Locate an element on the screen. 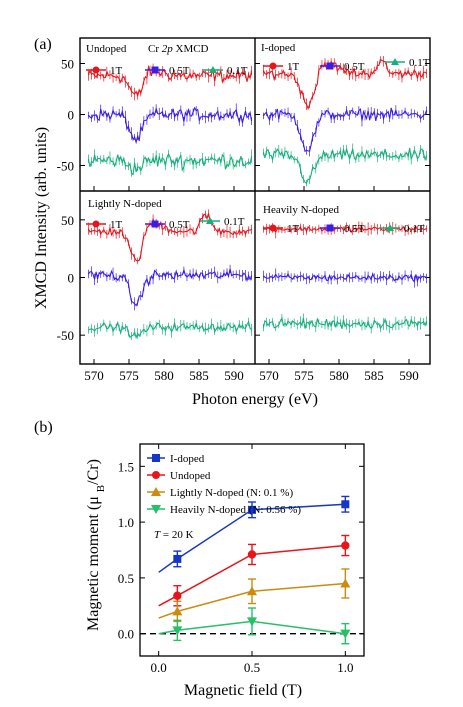  panel-b-ylabel-subscript: B is located at coordinates (101, 488).